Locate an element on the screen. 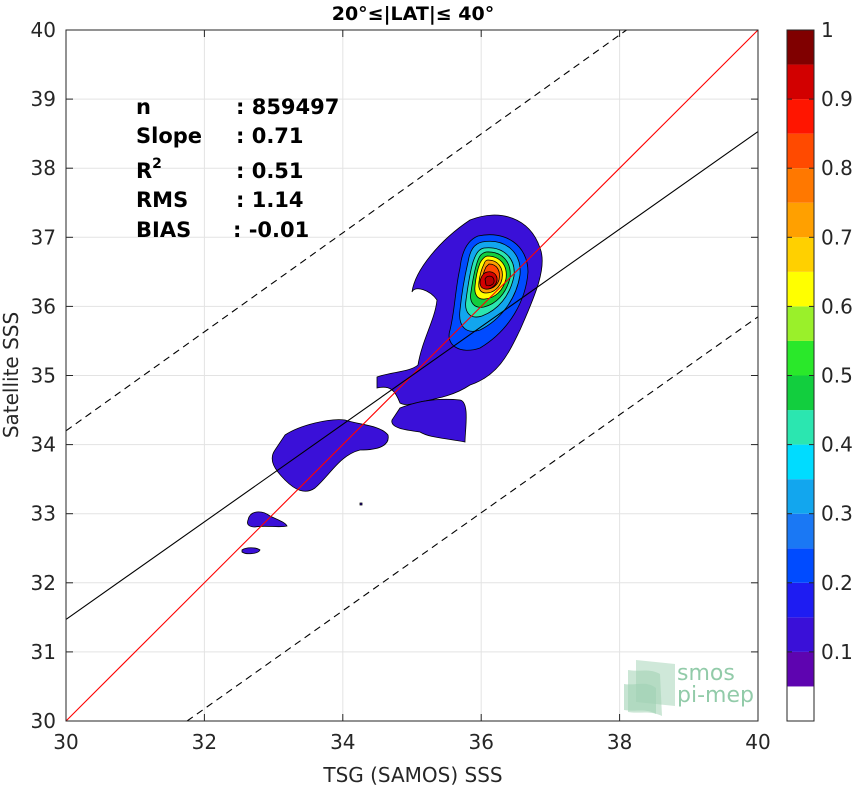 The image size is (855, 787). colorbar-tick-label: 0.5 is located at coordinates (837, 376).